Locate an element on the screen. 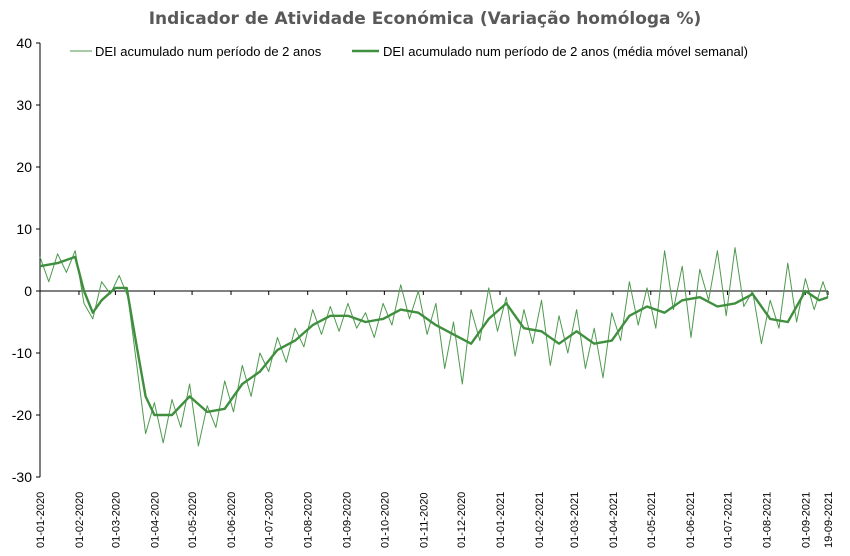  y-tick-label: -30 is located at coordinates (22, 477).